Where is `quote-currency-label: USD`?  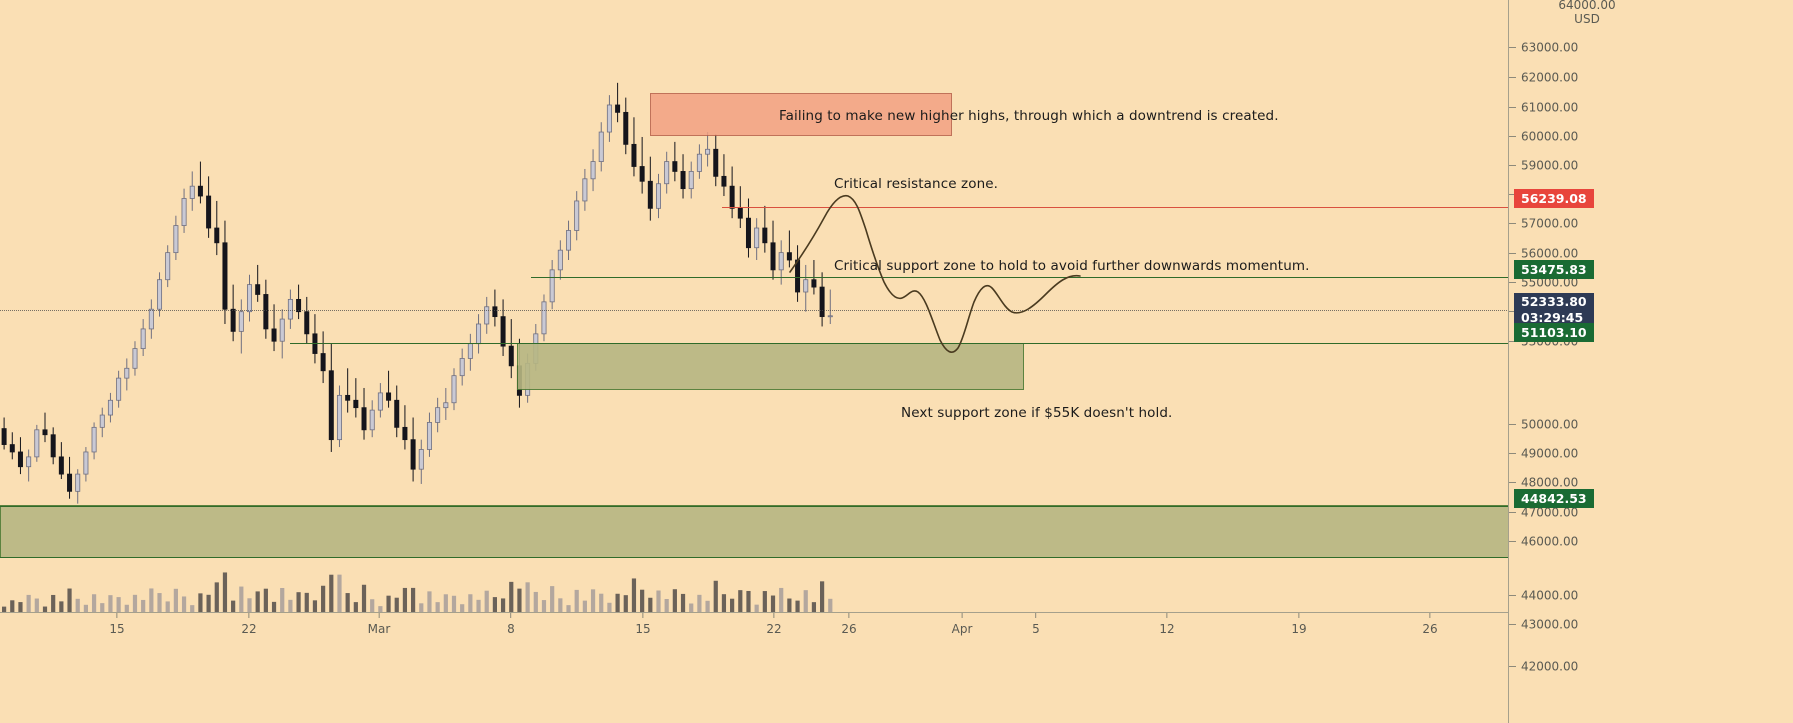 quote-currency-label: USD is located at coordinates (1587, 19).